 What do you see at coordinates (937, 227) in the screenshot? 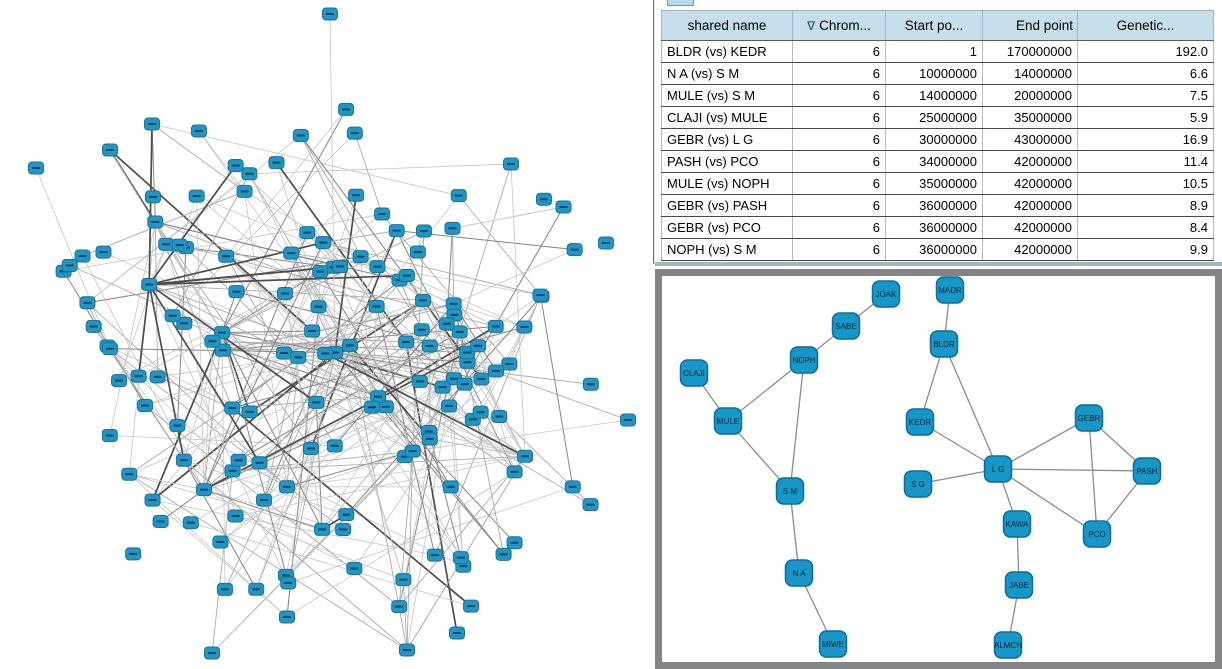
I see `table-row: GEBR (vs) PCO 6 36000000 42000000 8.4` at bounding box center [937, 227].